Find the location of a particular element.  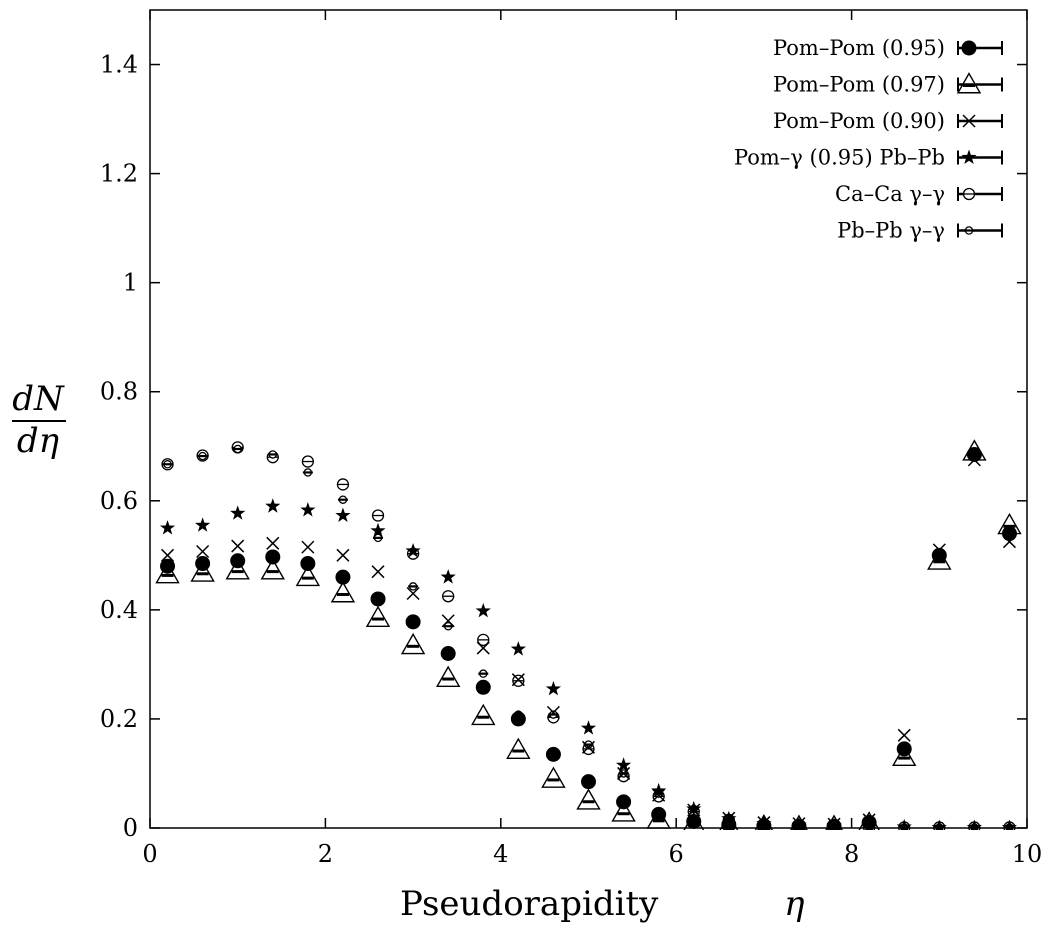

y-tick-label: 1 is located at coordinates (130, 283).